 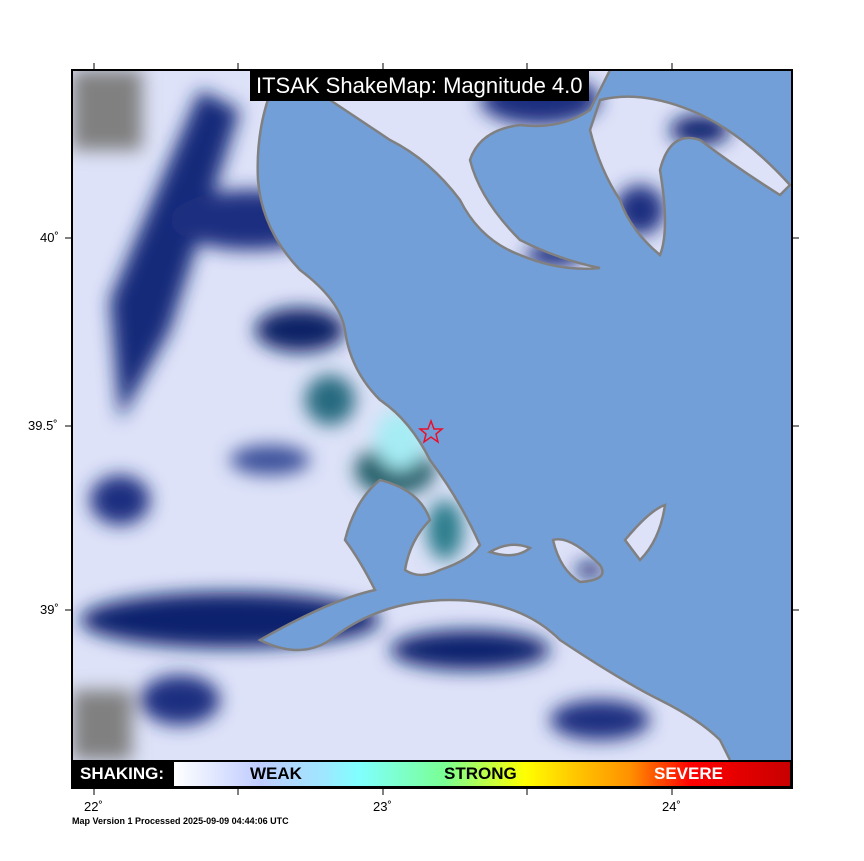 What do you see at coordinates (49, 609) in the screenshot?
I see `lat-tick-39: 39˚` at bounding box center [49, 609].